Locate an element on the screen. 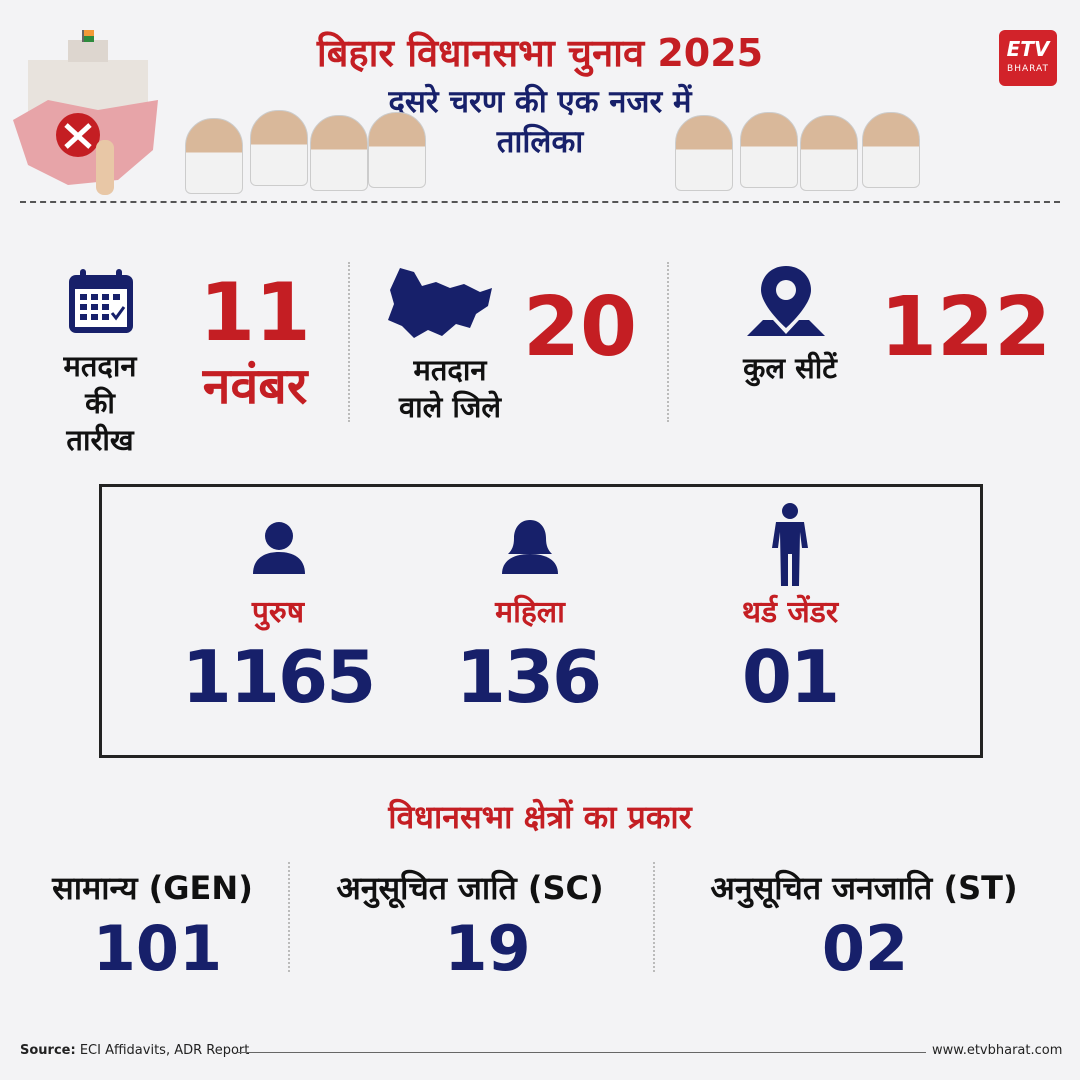 Image resolution: width=1080 pixels, height=1080 pixels. third-gender-value: 01 is located at coordinates (790, 677).